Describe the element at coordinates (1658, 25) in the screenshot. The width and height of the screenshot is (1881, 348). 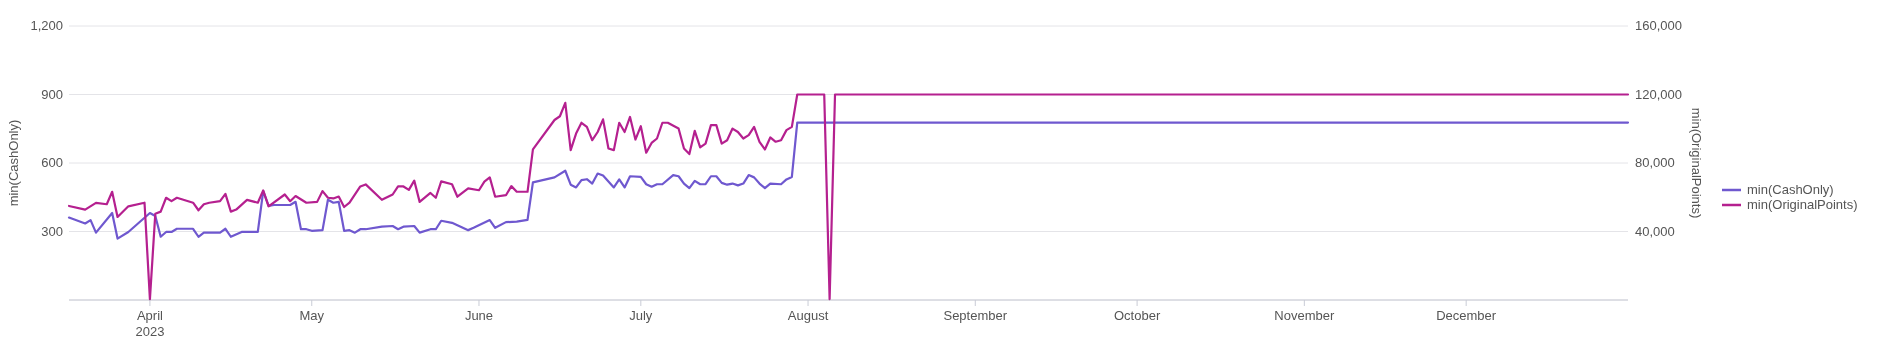
I see `y2-tick-label: 160,000` at that location.